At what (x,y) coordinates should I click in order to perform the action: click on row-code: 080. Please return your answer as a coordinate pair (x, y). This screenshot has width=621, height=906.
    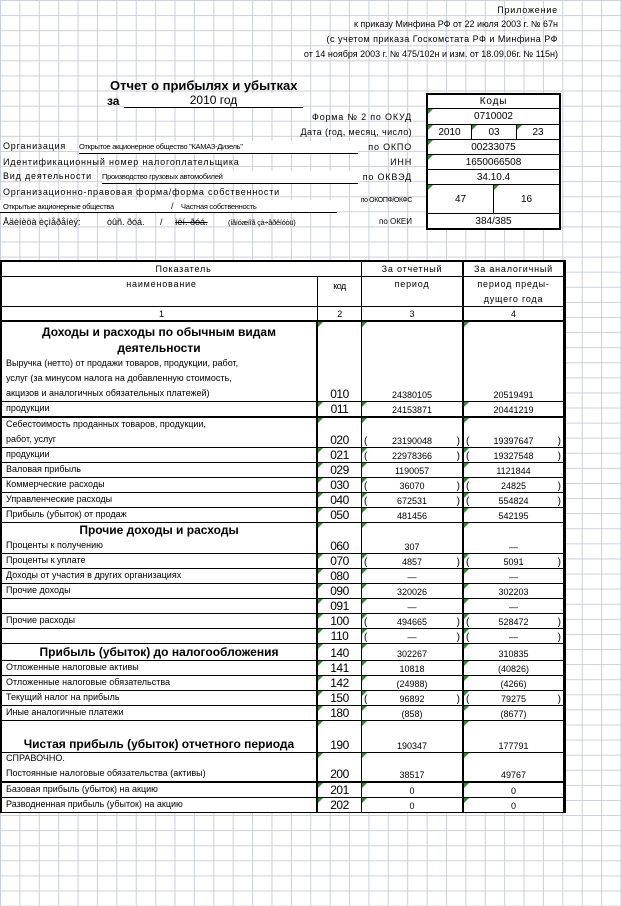
    Looking at the image, I should click on (340, 576).